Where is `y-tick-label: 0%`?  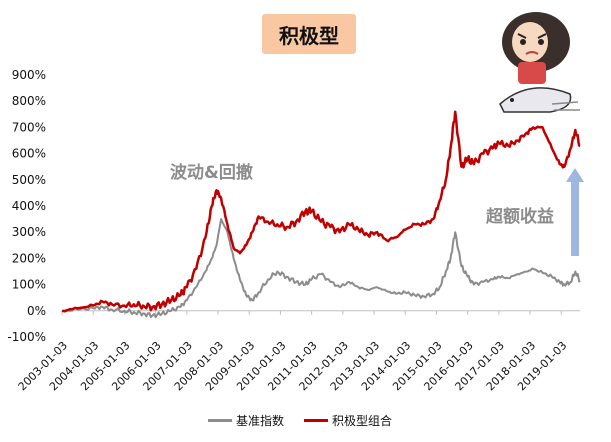 y-tick-label: 0% is located at coordinates (36, 311).